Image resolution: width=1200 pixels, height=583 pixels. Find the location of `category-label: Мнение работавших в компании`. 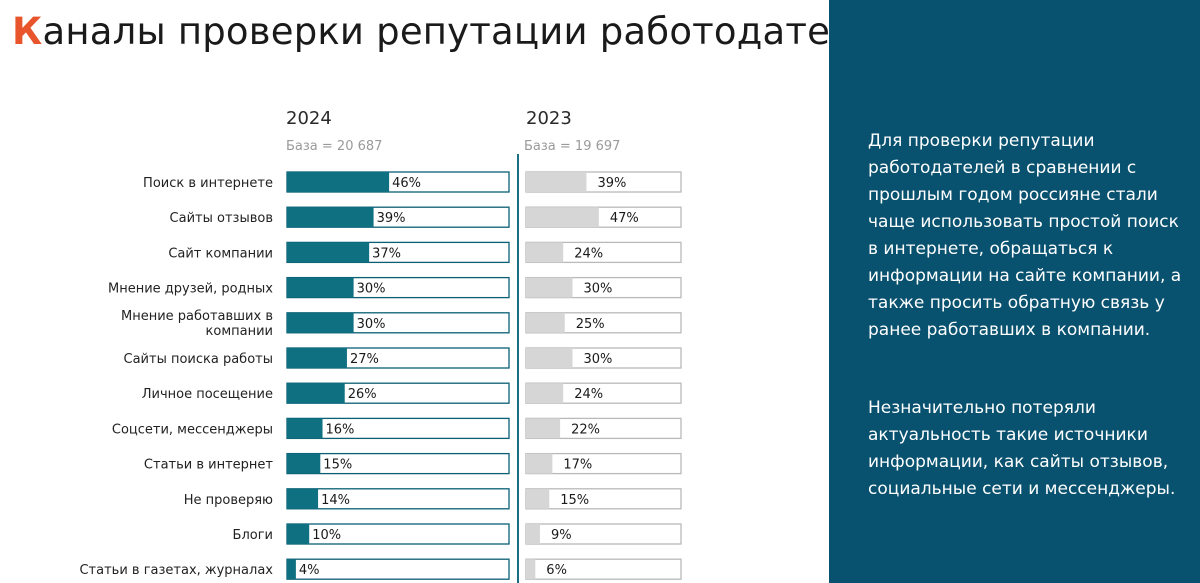

category-label: Мнение работавших в компании is located at coordinates (197, 324).